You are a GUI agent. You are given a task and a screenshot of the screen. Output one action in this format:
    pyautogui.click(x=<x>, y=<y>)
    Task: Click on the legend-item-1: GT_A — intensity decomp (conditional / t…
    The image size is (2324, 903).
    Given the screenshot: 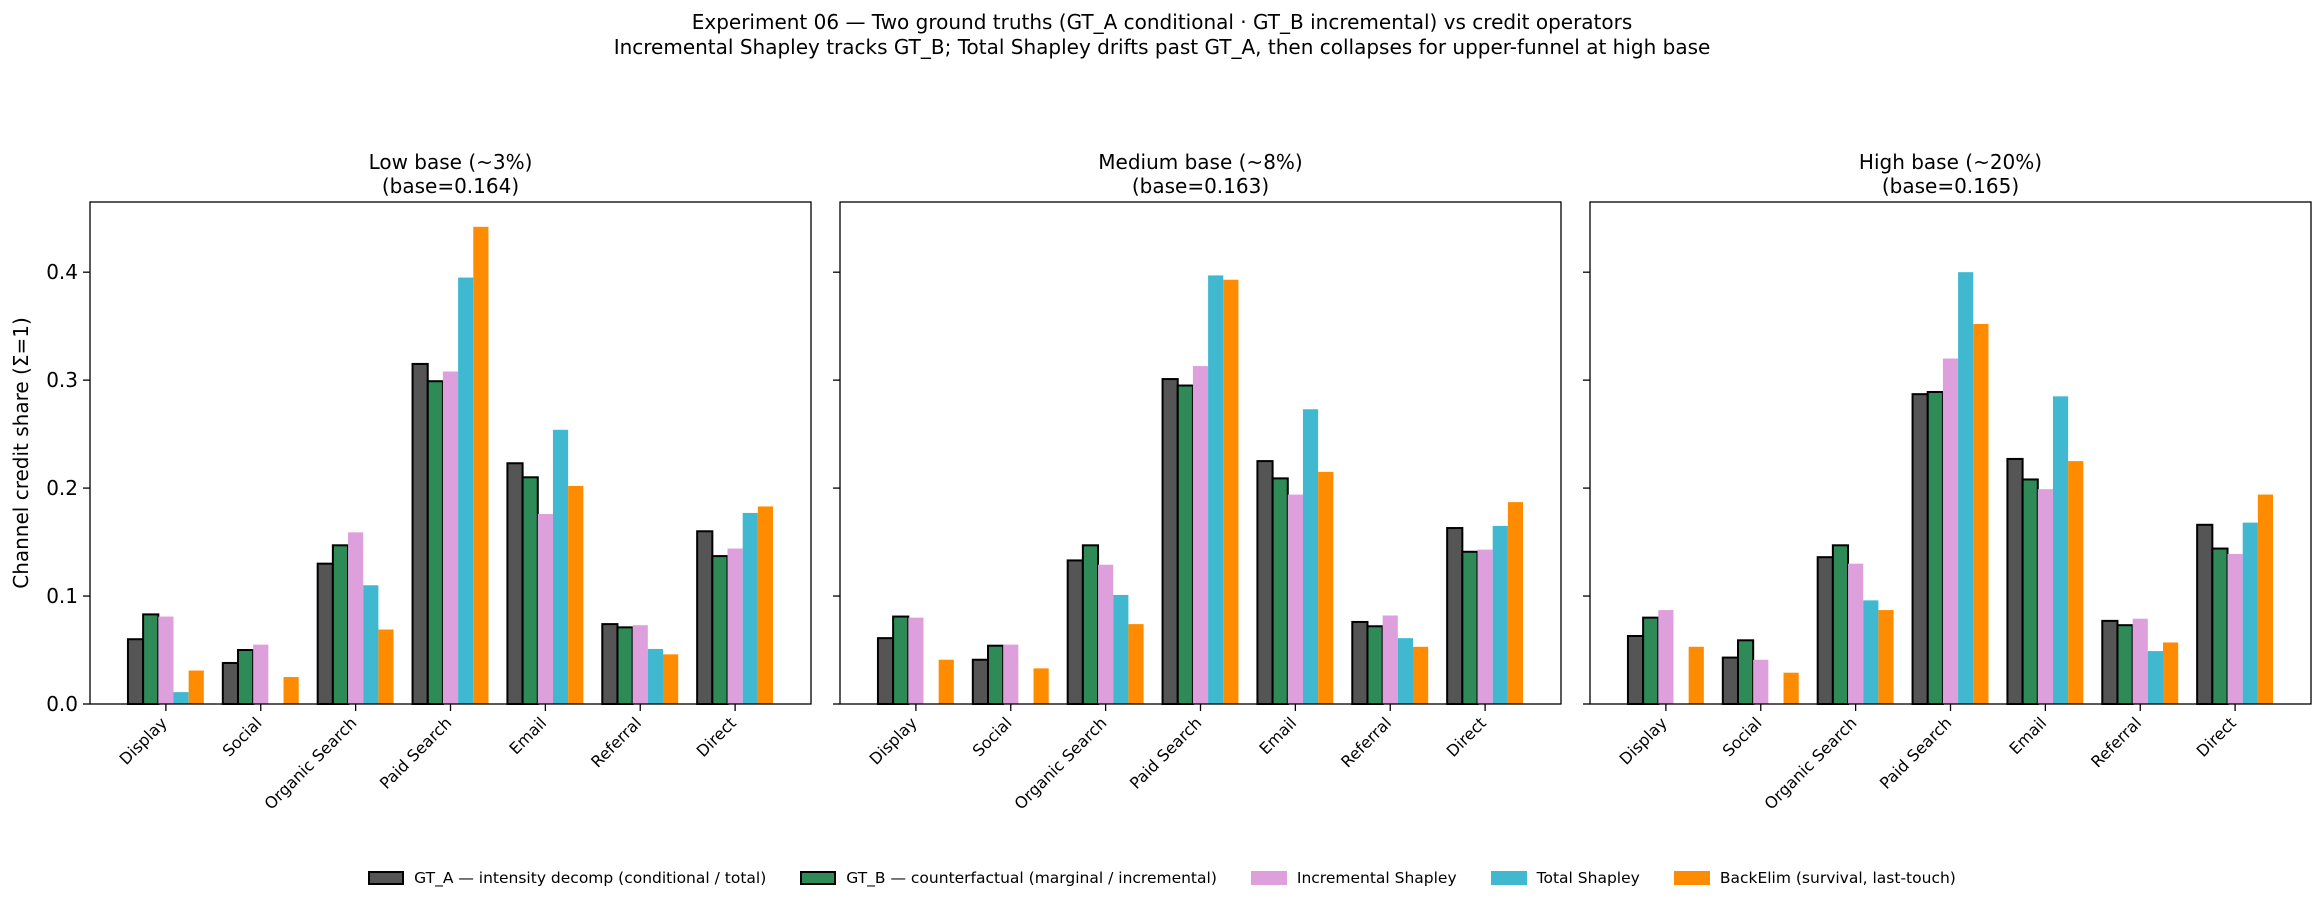 What is the action you would take?
    pyautogui.click(x=567, y=878)
    